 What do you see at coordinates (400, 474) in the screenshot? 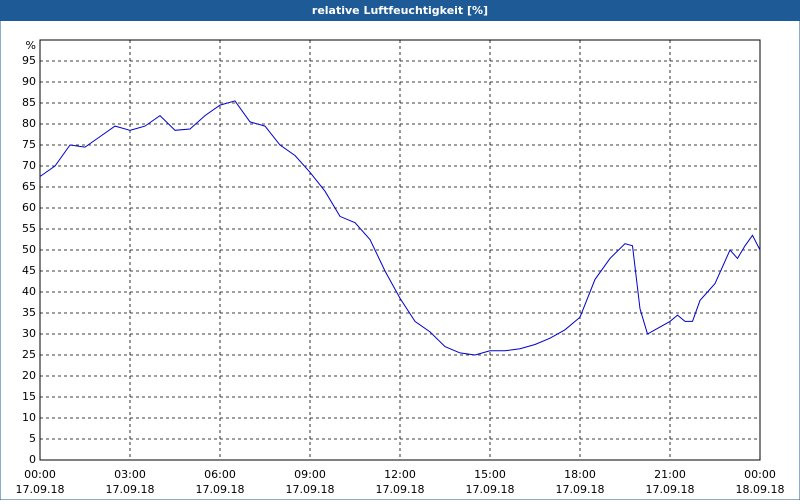
I see `x-tick-label: 12:00` at bounding box center [400, 474].